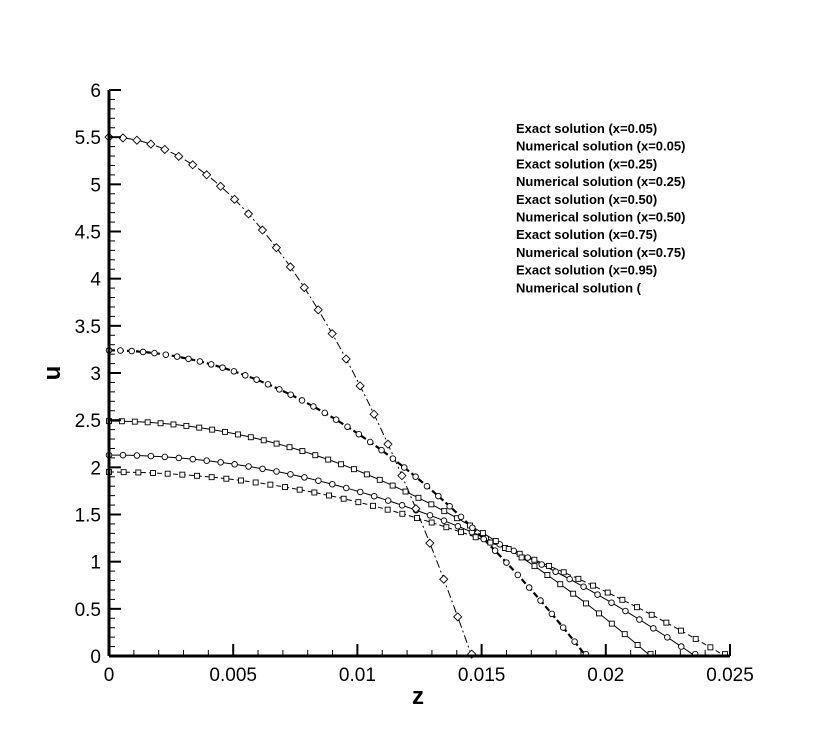 The image size is (830, 739). I want to click on legend-entry: Numerical solution (, so click(579, 287).